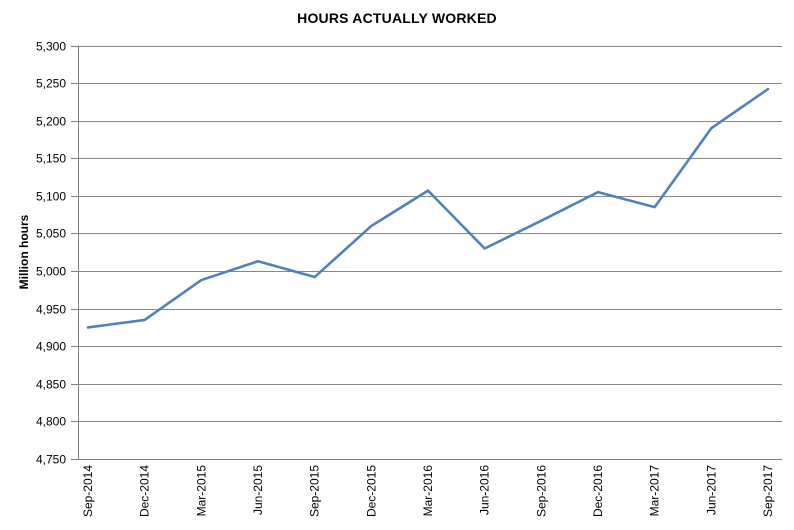 The width and height of the screenshot is (794, 530). I want to click on x-tick-label: Jun-2015, so click(258, 490).